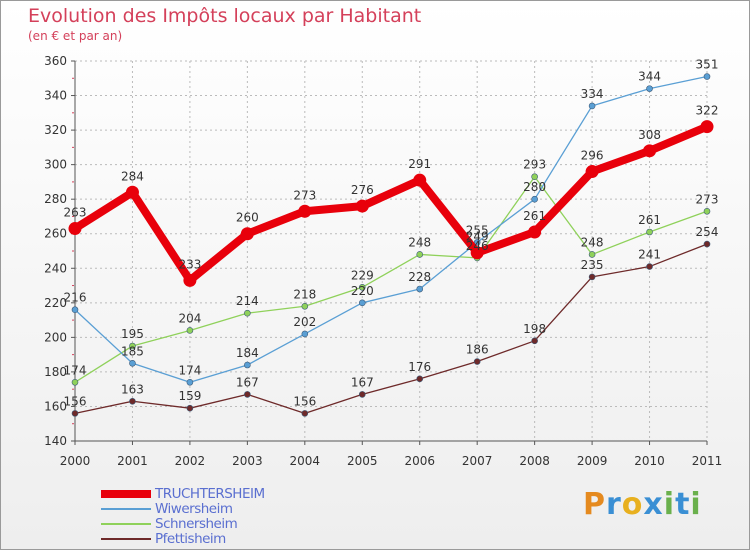  I want to click on data-label-truchtersheim-2001: 284, so click(132, 176).